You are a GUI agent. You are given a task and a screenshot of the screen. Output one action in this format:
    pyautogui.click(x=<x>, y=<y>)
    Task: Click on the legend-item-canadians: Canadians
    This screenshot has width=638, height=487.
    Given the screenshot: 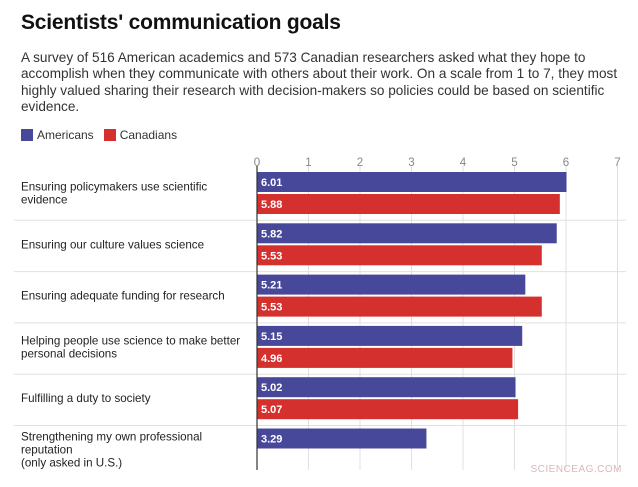 What is the action you would take?
    pyautogui.click(x=140, y=135)
    